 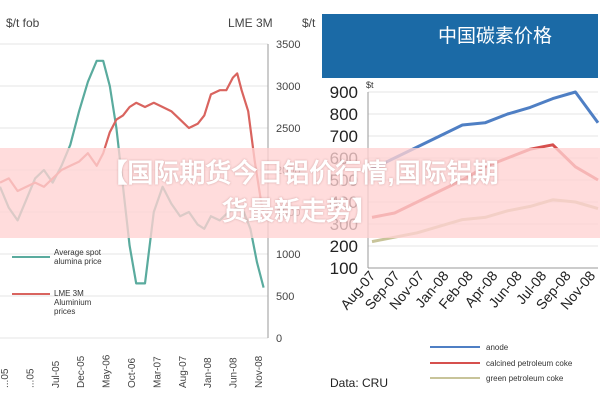 I want to click on right-axis-tick-label: 500, so click(x=285, y=297).